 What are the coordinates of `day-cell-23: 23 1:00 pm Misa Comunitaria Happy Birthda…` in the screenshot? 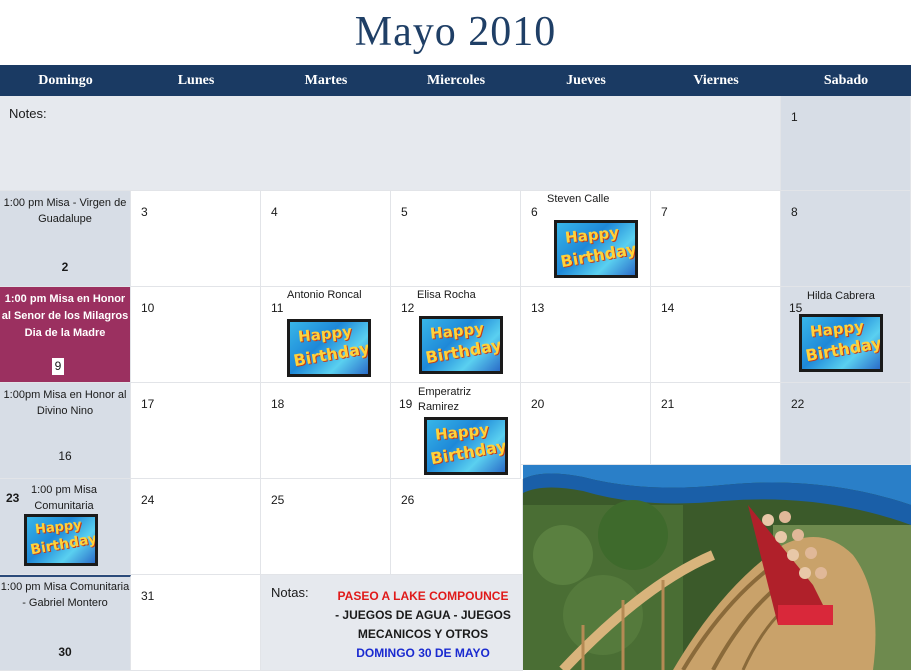 It's located at (65, 527).